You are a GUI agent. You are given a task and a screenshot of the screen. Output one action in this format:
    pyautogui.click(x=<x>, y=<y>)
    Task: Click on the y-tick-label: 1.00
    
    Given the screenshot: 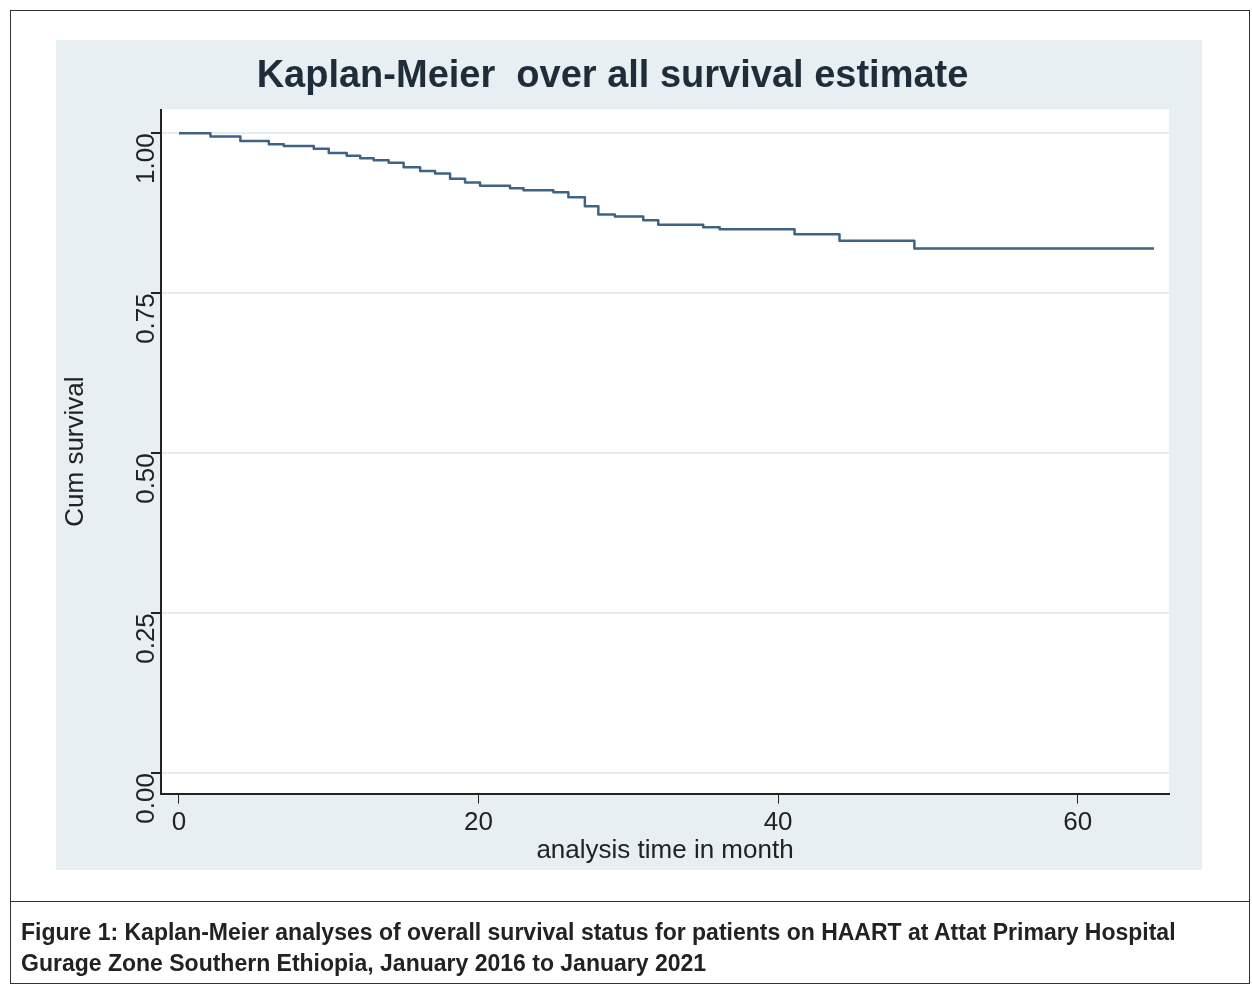 What is the action you would take?
    pyautogui.click(x=145, y=158)
    